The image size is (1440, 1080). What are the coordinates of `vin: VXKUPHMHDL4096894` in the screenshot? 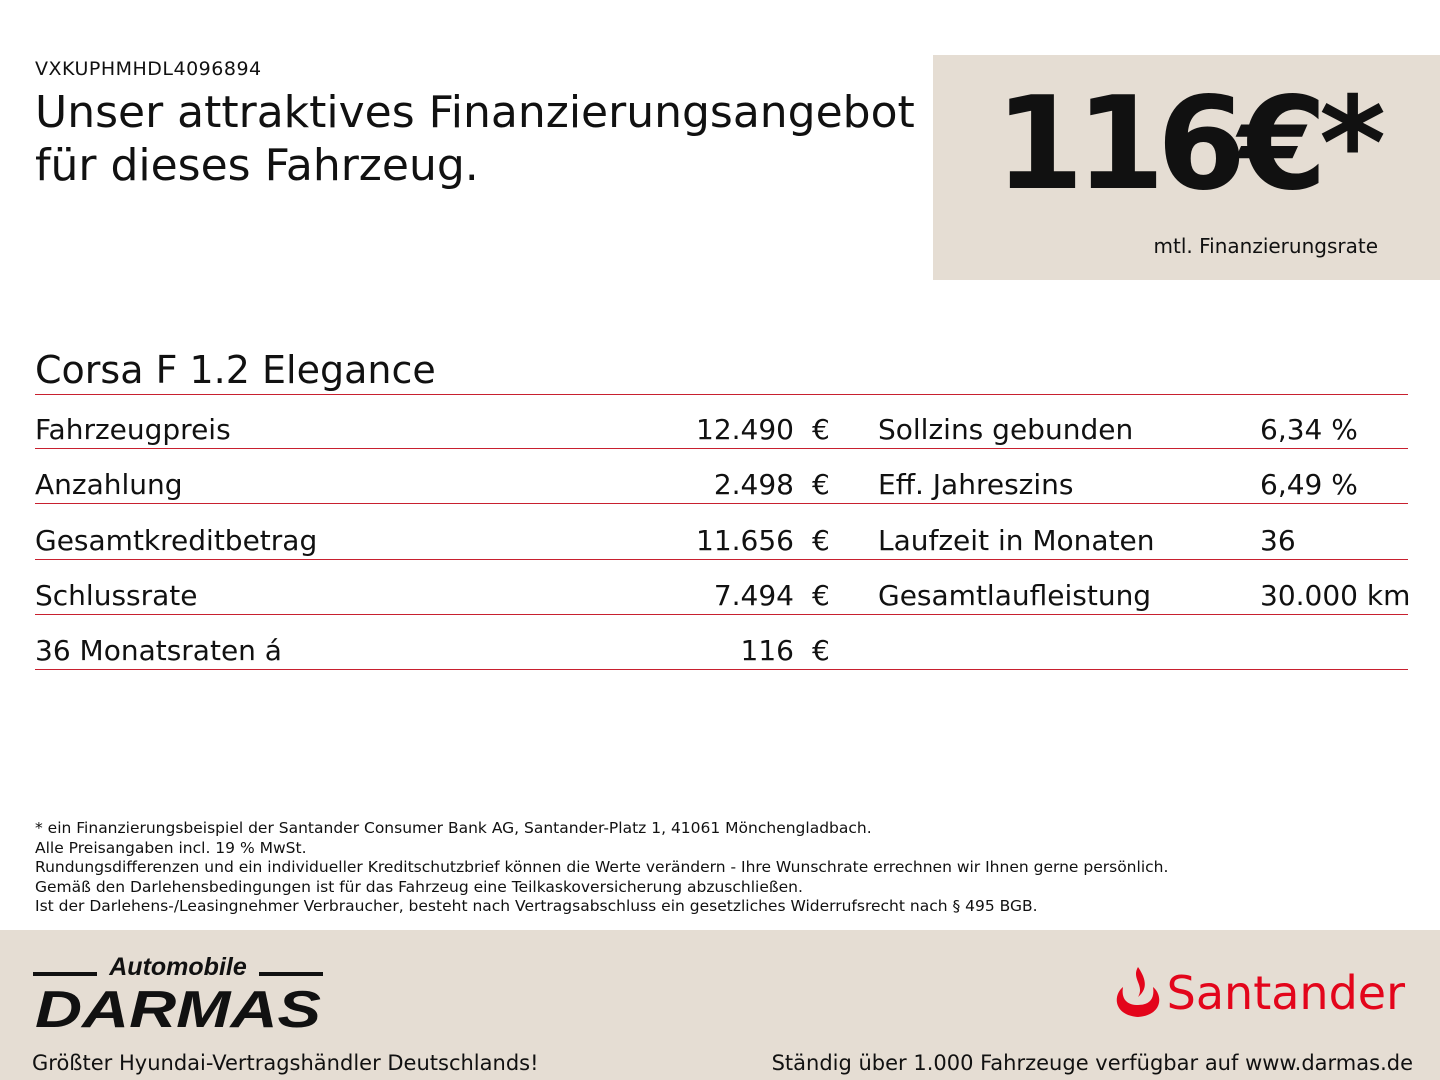 It's located at (148, 69).